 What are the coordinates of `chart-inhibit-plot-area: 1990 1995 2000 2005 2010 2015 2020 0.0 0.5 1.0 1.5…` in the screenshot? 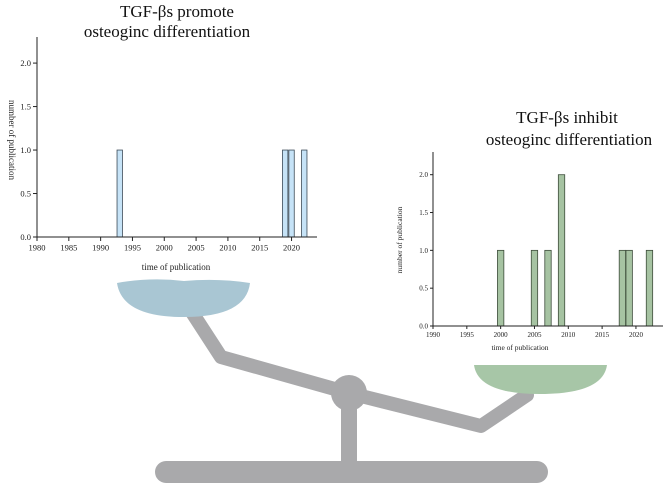 It's located at (541, 245).